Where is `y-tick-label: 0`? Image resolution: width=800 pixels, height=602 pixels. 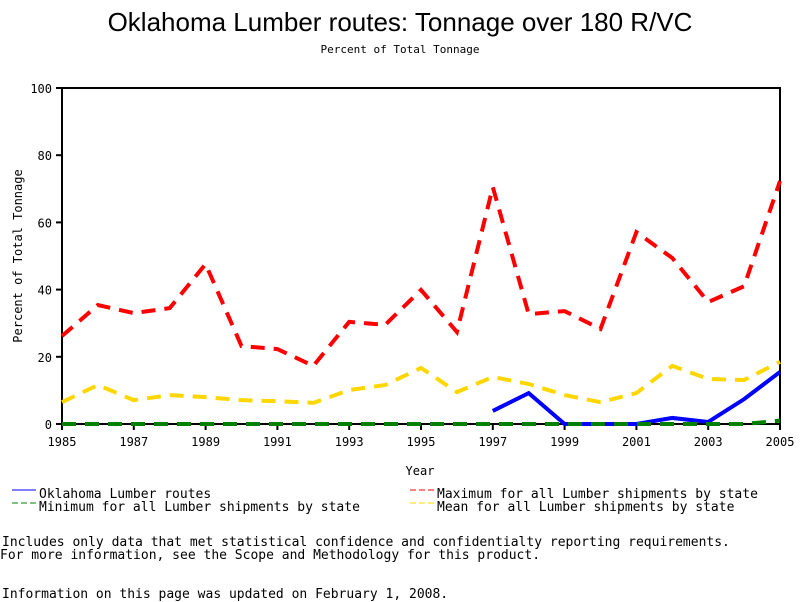
y-tick-label: 0 is located at coordinates (48, 425).